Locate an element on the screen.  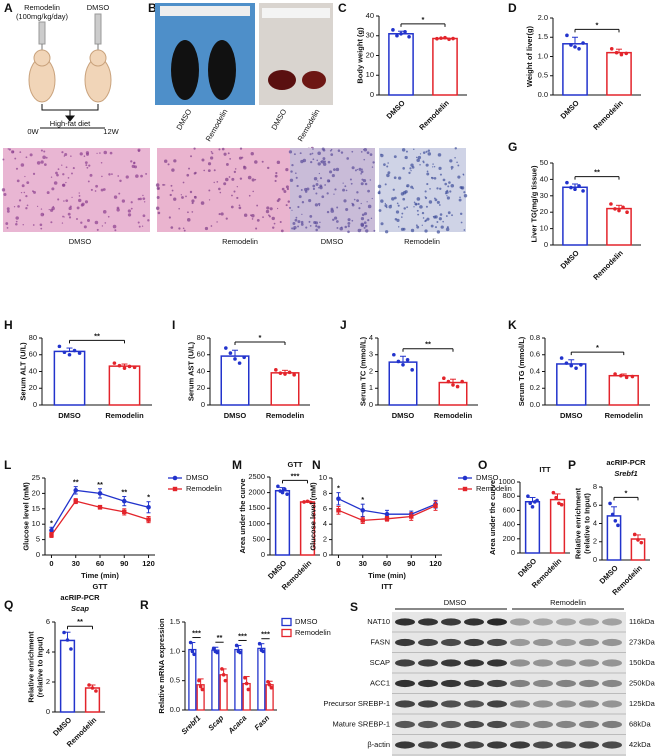
y-axis-label: (relative to Input) is located at coordinates (40, 666).